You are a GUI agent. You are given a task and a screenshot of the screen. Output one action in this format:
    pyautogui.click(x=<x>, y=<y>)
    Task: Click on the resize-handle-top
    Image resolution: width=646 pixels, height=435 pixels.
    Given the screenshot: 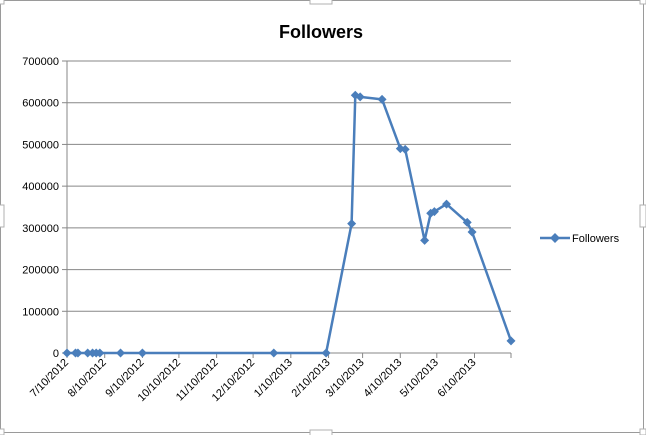 What is the action you would take?
    pyautogui.click(x=321, y=2)
    